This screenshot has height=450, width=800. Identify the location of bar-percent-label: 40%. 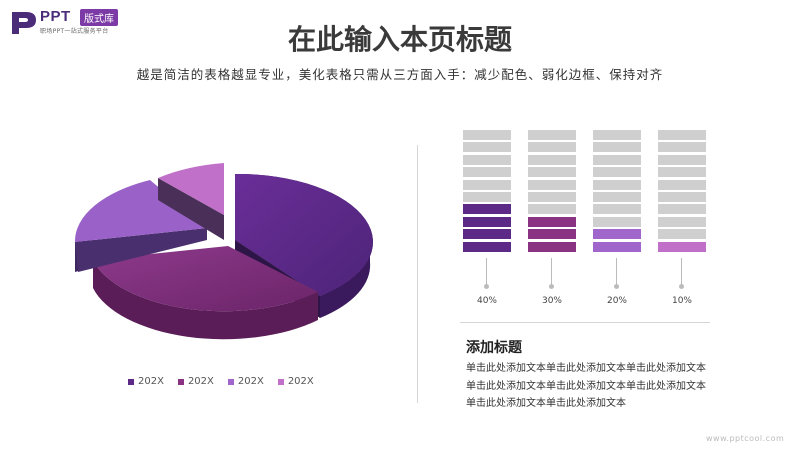
(486, 301).